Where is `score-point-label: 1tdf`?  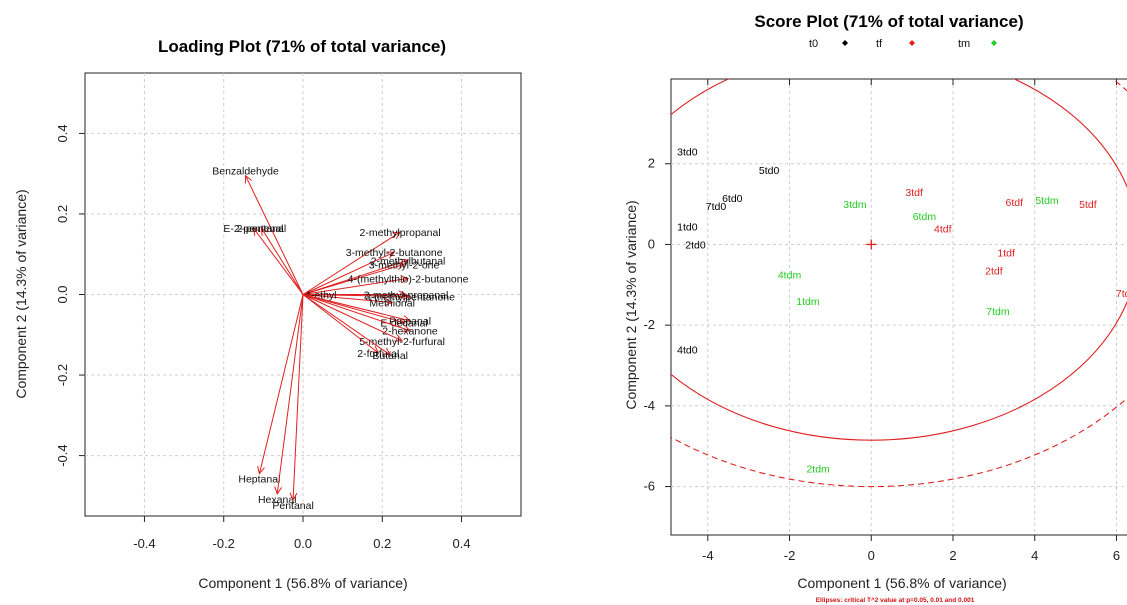 score-point-label: 1tdf is located at coordinates (1006, 254).